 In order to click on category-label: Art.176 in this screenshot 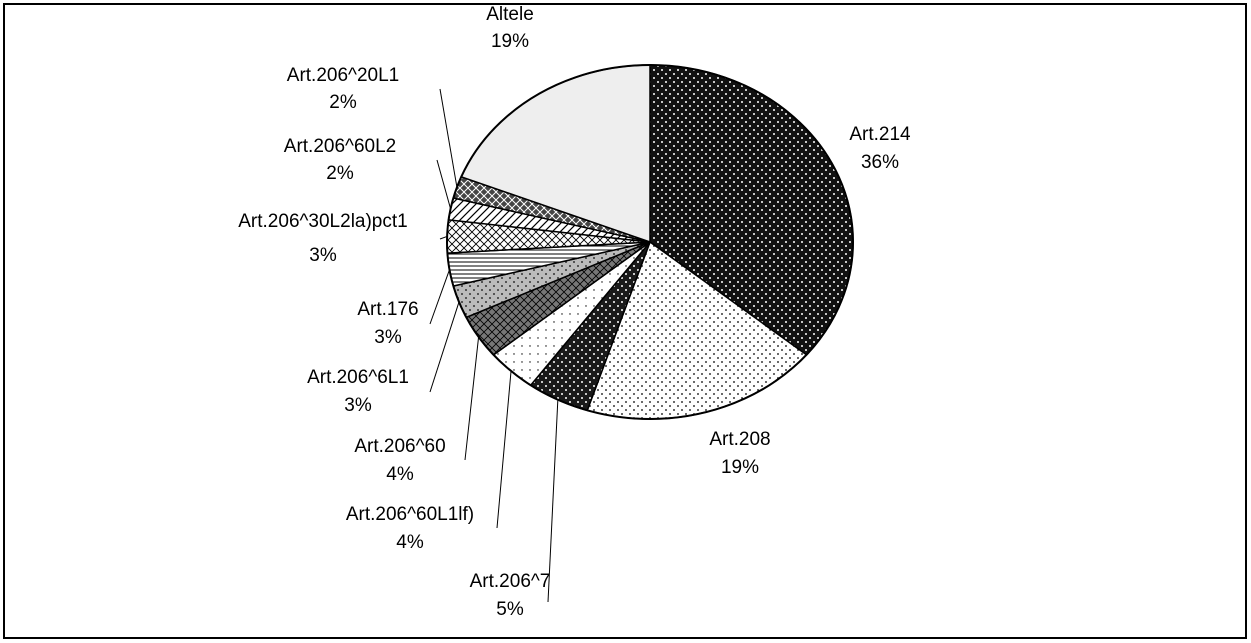, I will do `click(387, 309)`.